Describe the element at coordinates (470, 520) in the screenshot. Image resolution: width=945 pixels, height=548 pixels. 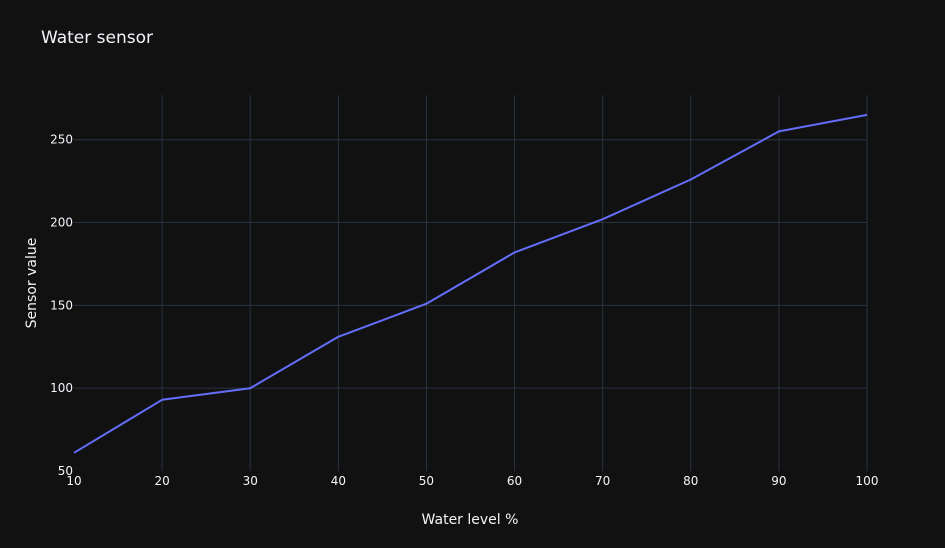
I see `x-axis-label: Water level %` at that location.